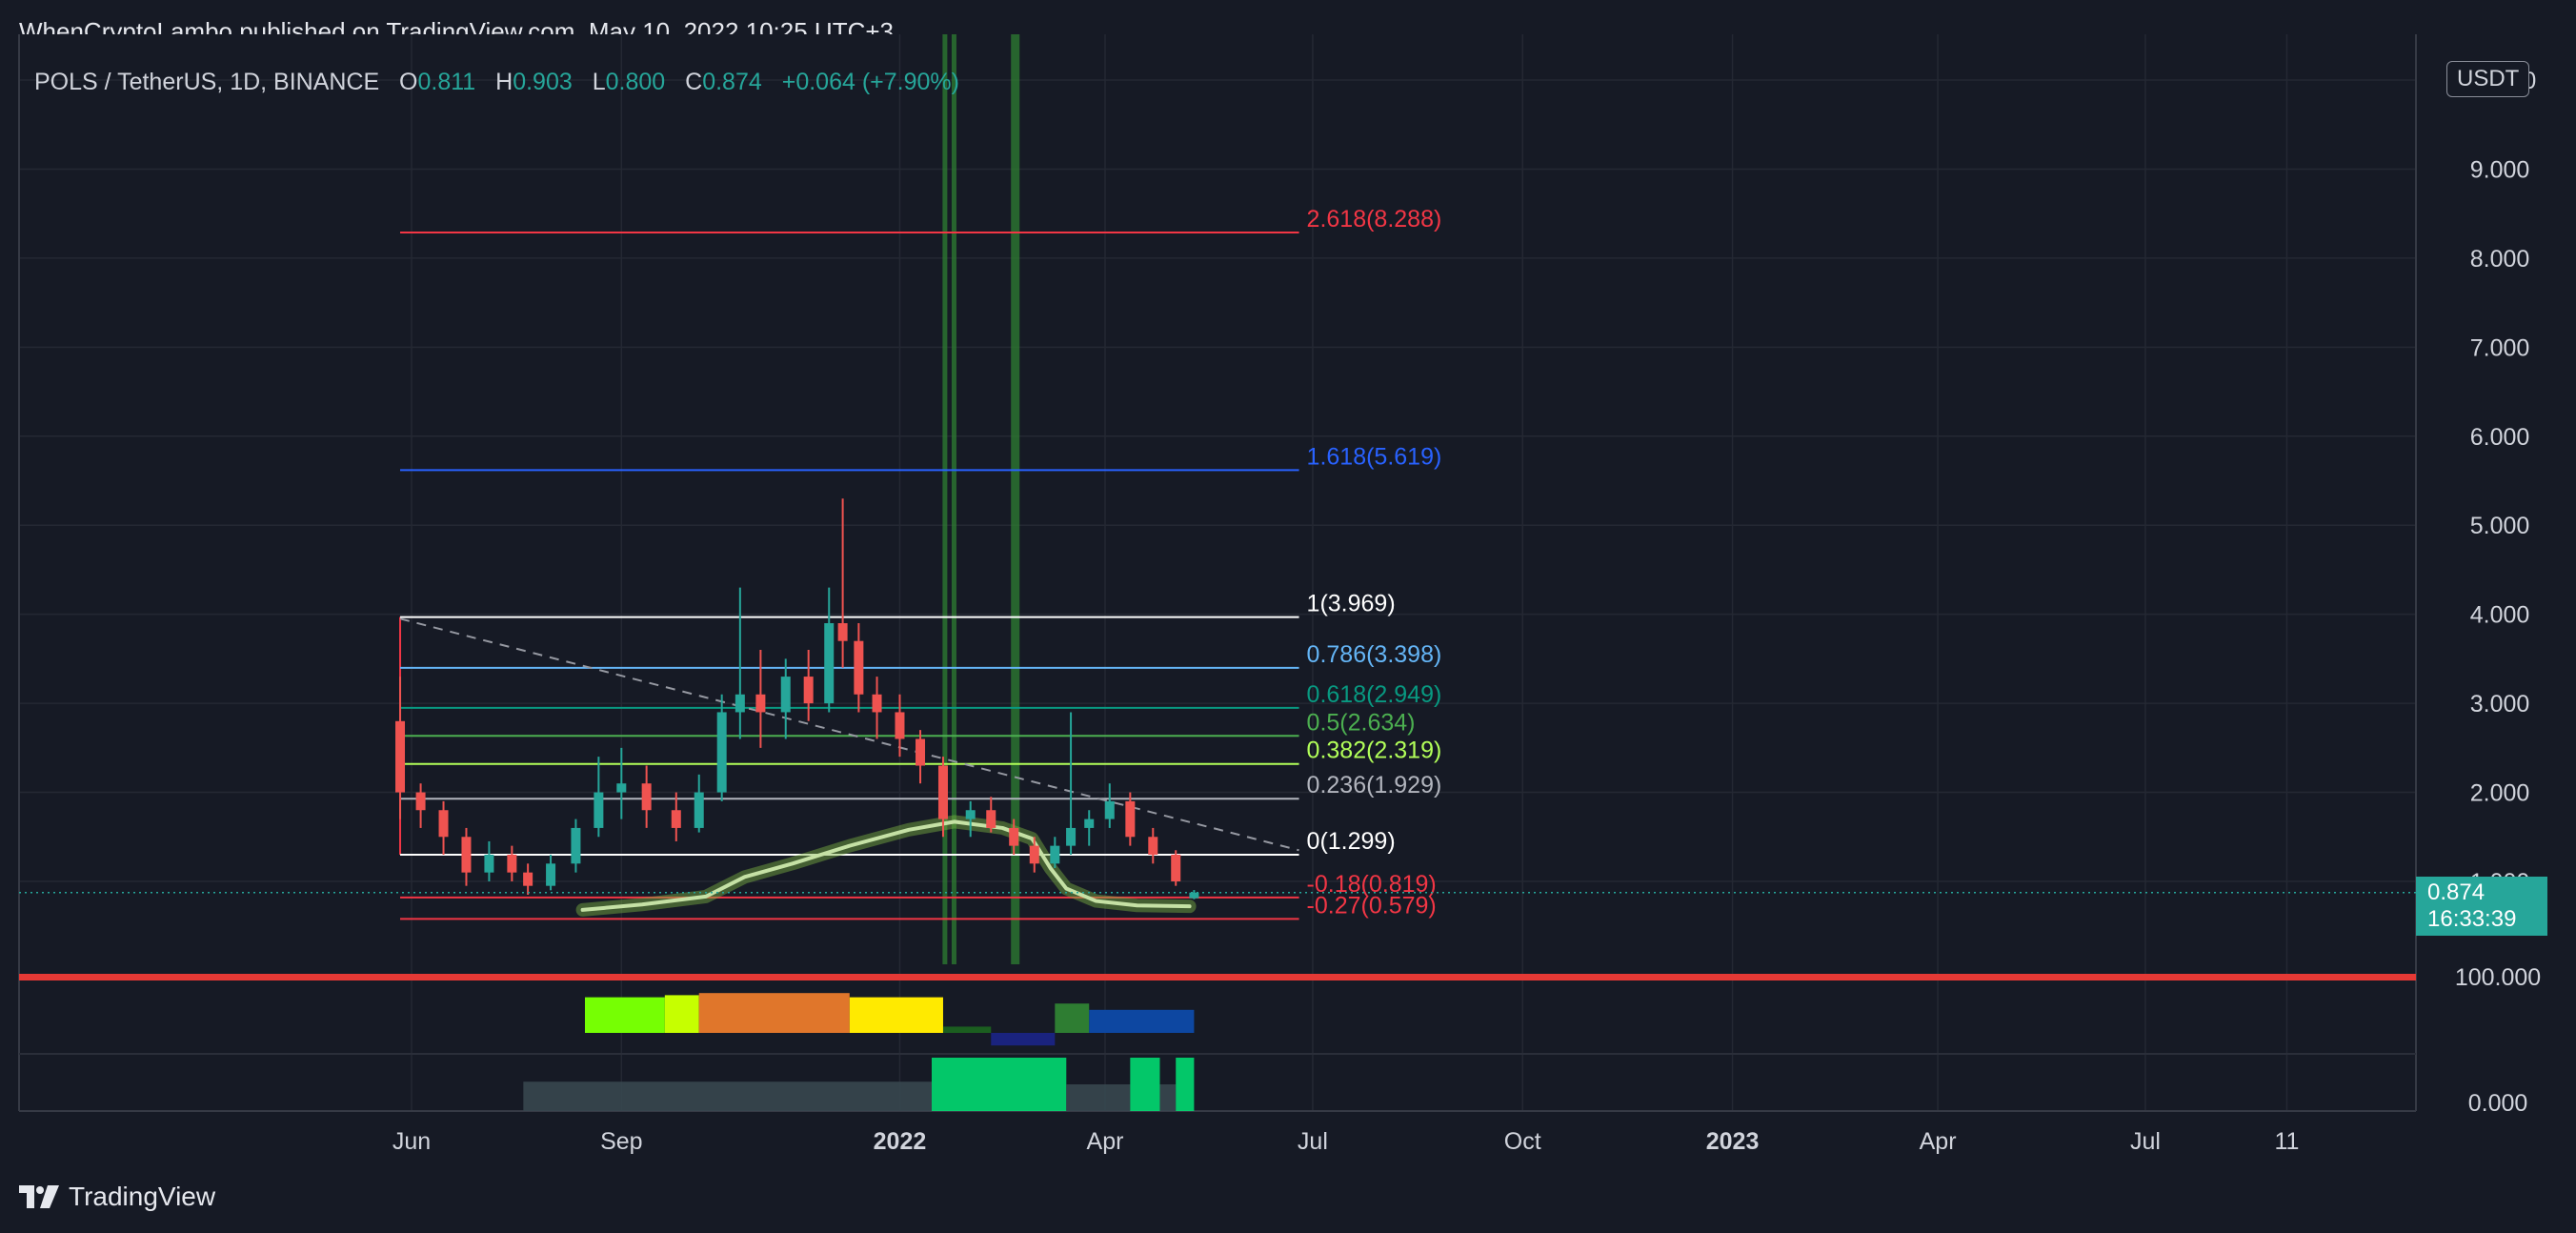  What do you see at coordinates (408, 82) in the screenshot?
I see `open-label: O` at bounding box center [408, 82].